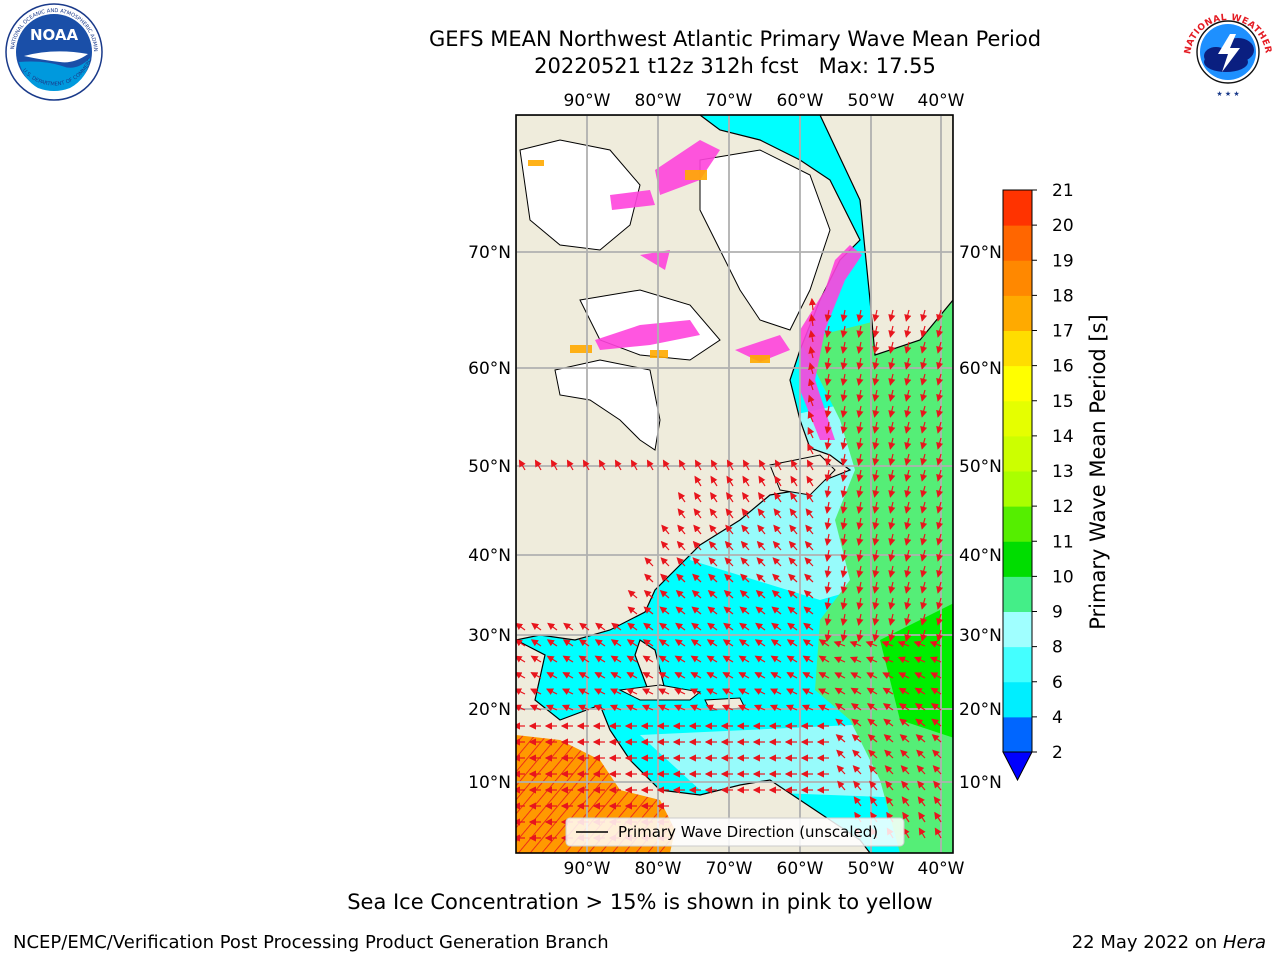 The height and width of the screenshot is (960, 1280). What do you see at coordinates (587, 101) in the screenshot?
I see `lon-label: 90°W` at bounding box center [587, 101].